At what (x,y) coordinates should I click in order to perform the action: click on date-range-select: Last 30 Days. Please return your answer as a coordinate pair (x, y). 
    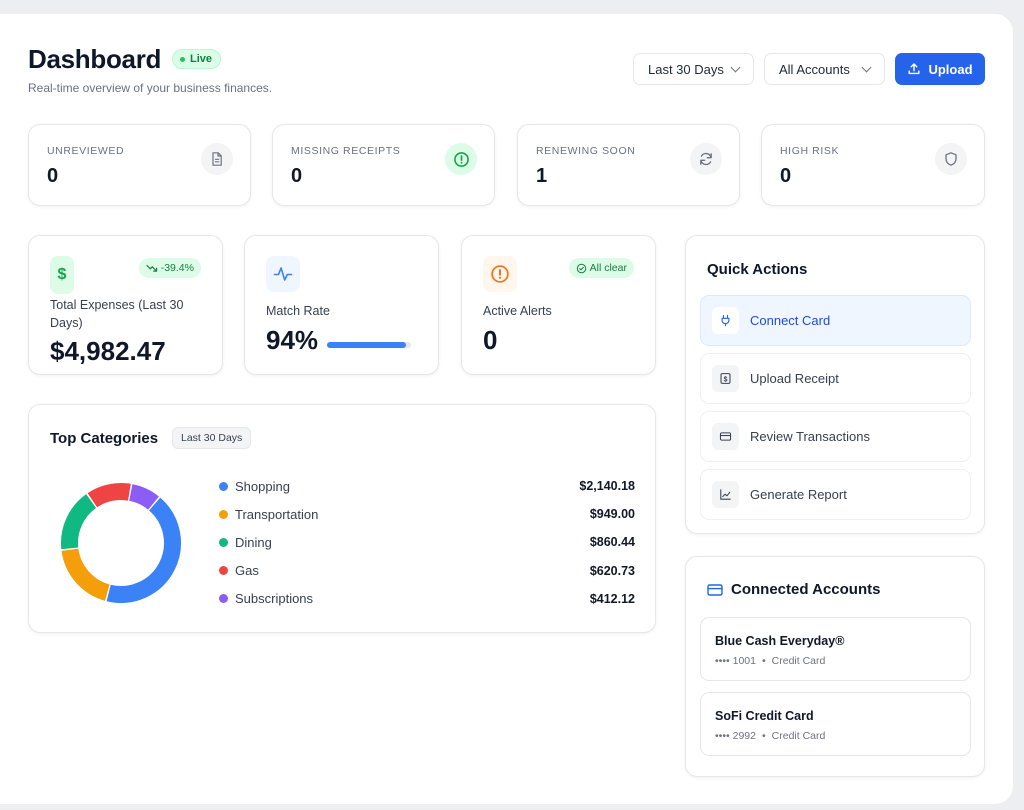
    Looking at the image, I should click on (693, 69).